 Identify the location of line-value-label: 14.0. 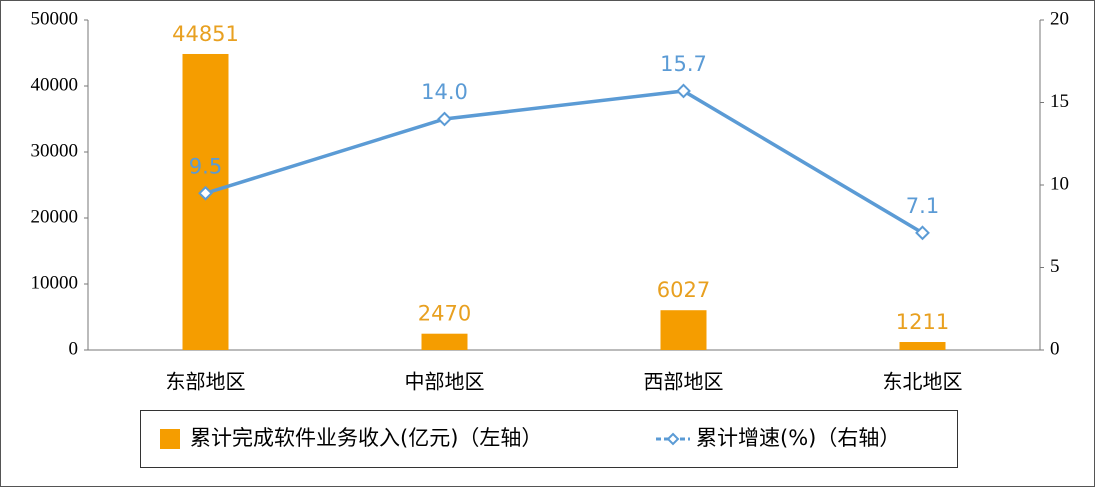
(444, 92).